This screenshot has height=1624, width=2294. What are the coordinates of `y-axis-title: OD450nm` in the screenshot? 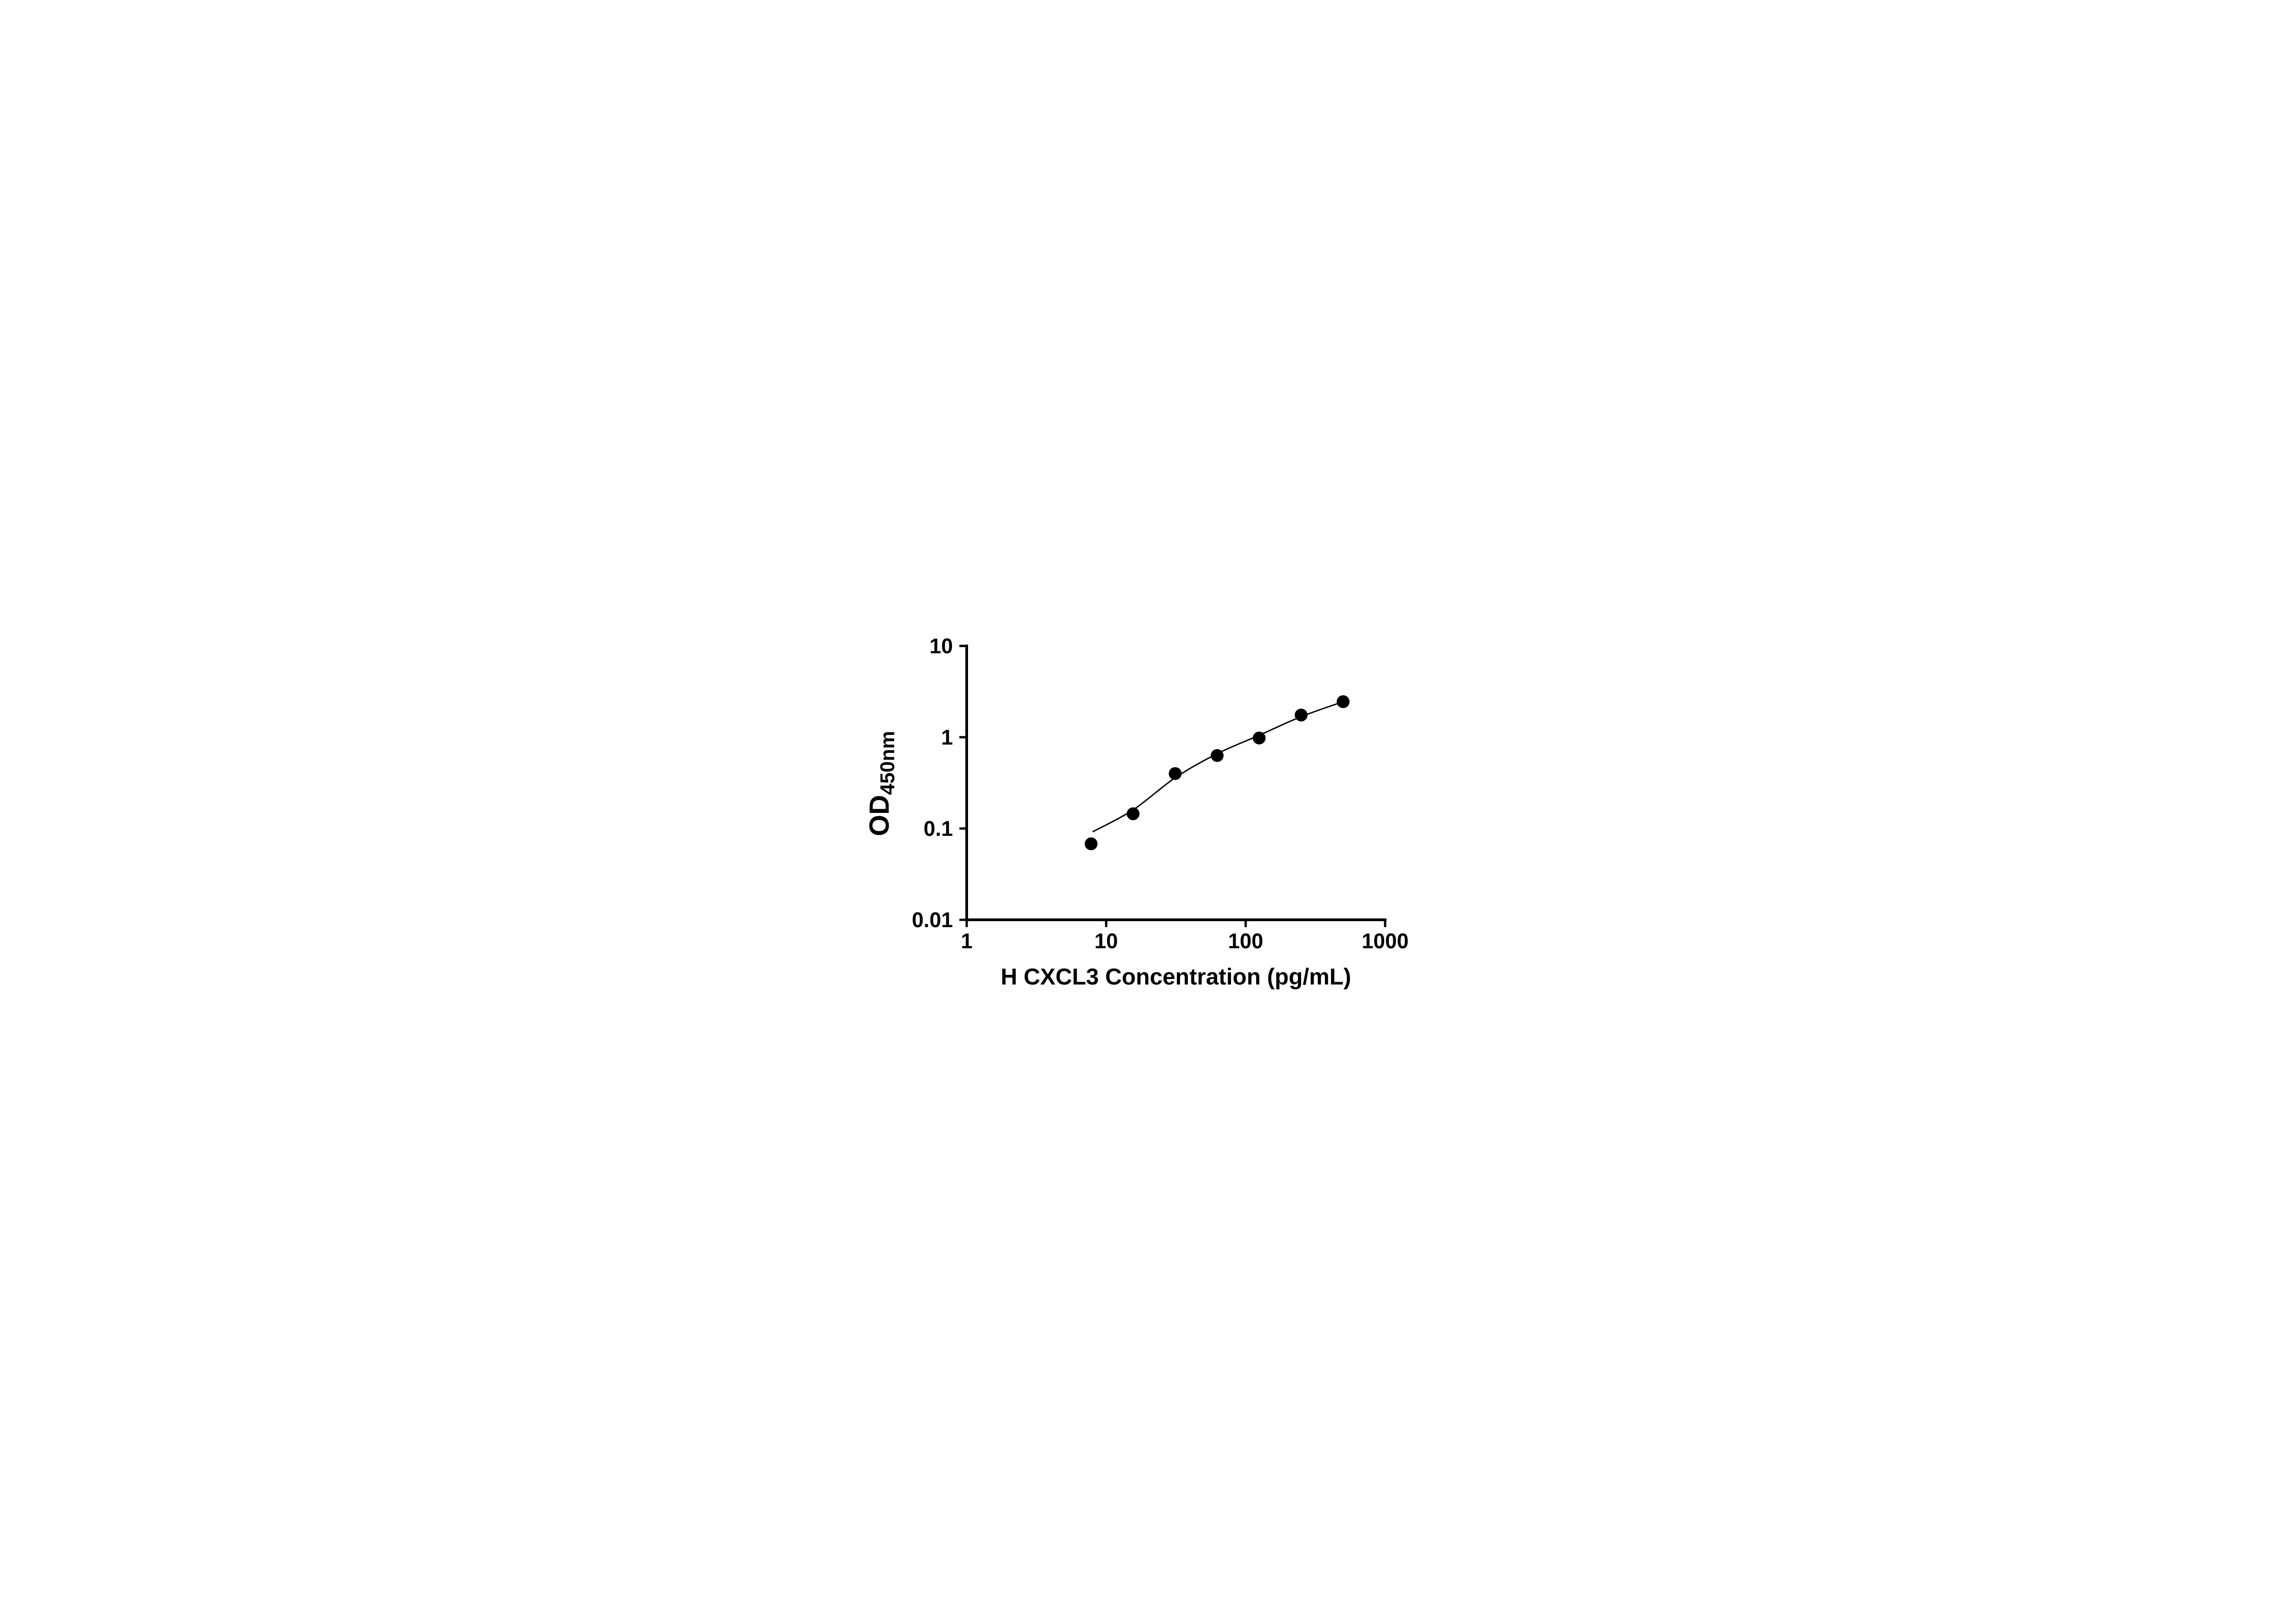 It's located at (881, 783).